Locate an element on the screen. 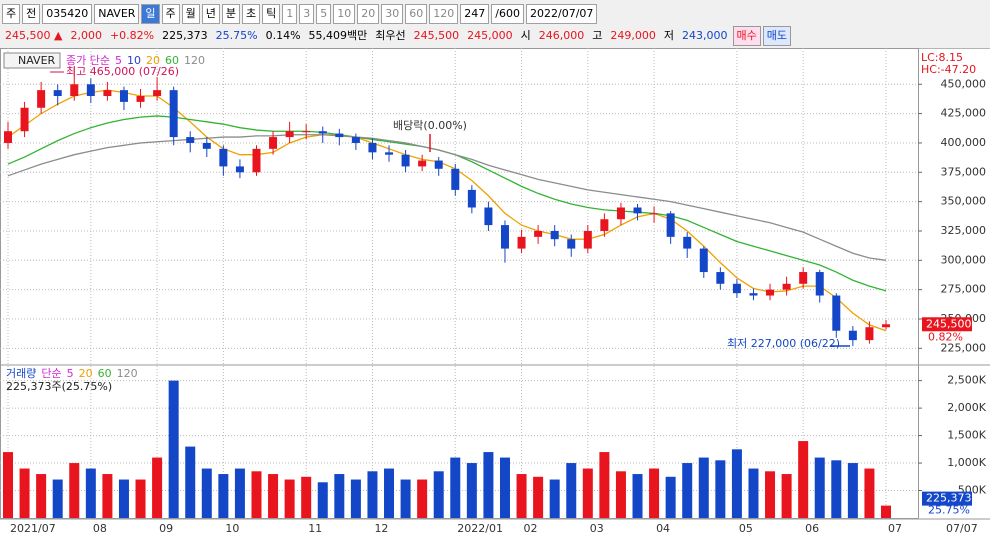 This screenshot has height=541, width=990. toolbar-button: 5 is located at coordinates (324, 13).